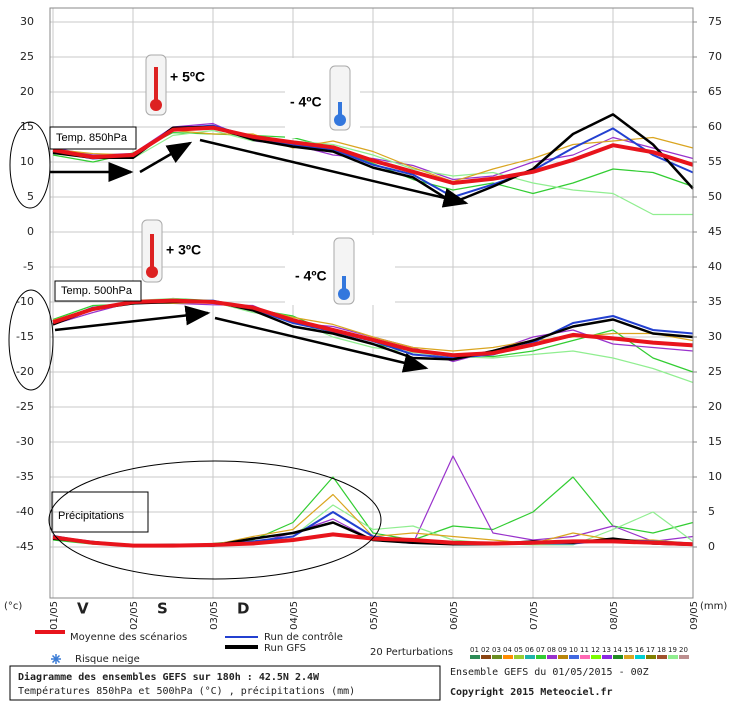 This screenshot has width=740, height=703. Describe the element at coordinates (25, 546) in the screenshot. I see `y-tick-label: -45` at that location.